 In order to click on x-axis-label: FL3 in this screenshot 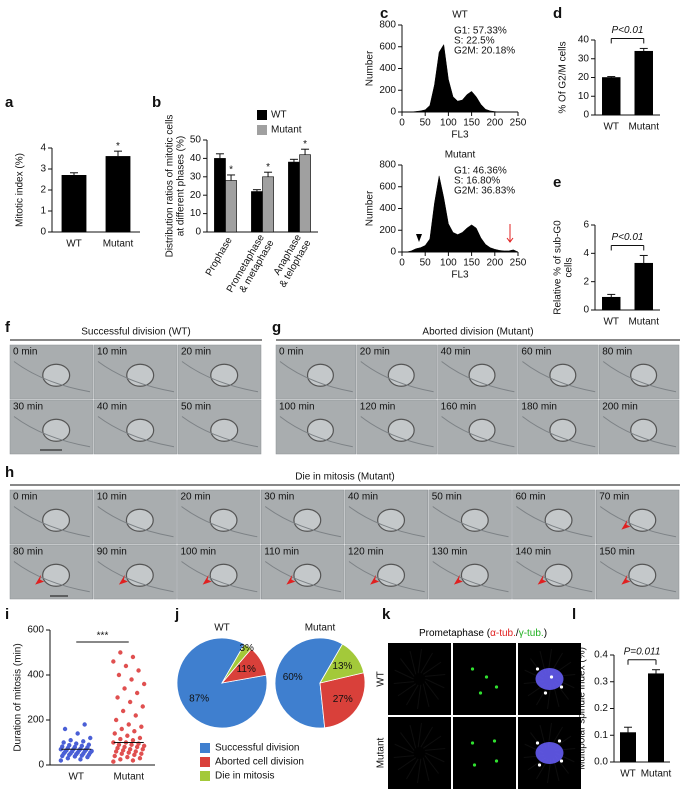, I will do `click(460, 135)`.